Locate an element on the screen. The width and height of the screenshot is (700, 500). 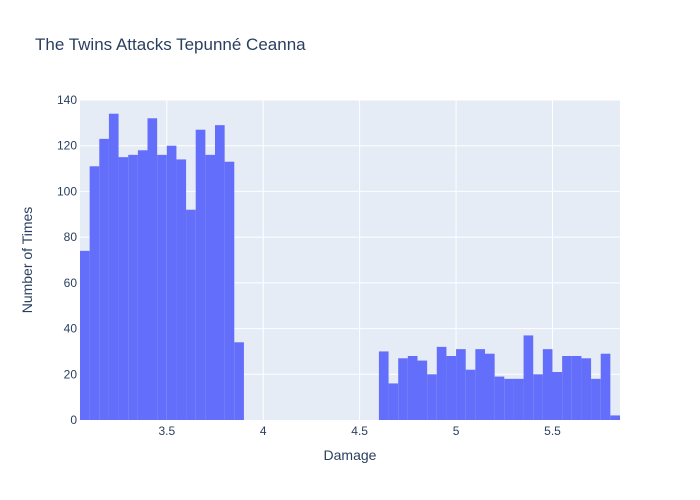
y-tick-label: 20 is located at coordinates (71, 374).